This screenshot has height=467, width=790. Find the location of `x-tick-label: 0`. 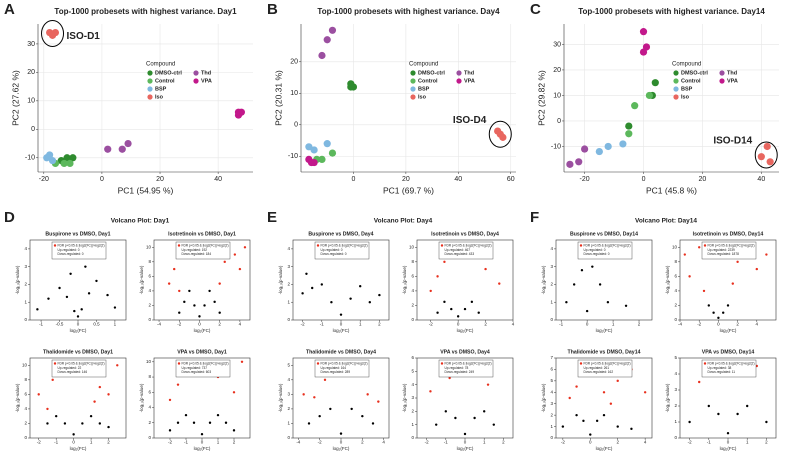

x-tick-label: 0 is located at coordinates (458, 324).